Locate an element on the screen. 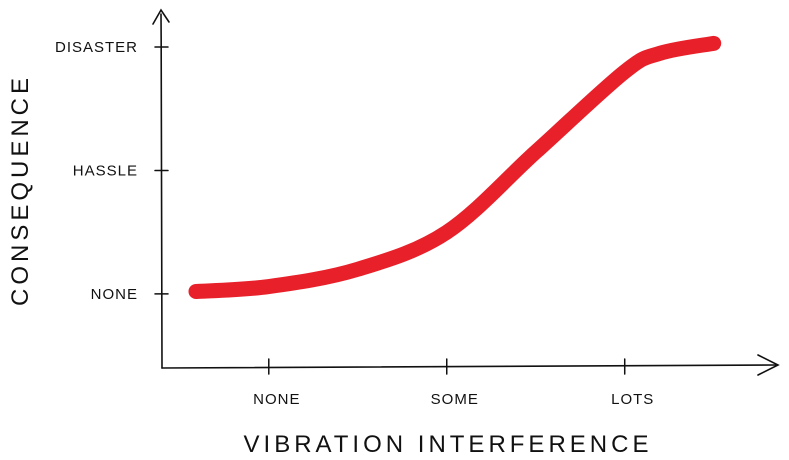  x-axis-arrowhead is located at coordinates (768, 365).